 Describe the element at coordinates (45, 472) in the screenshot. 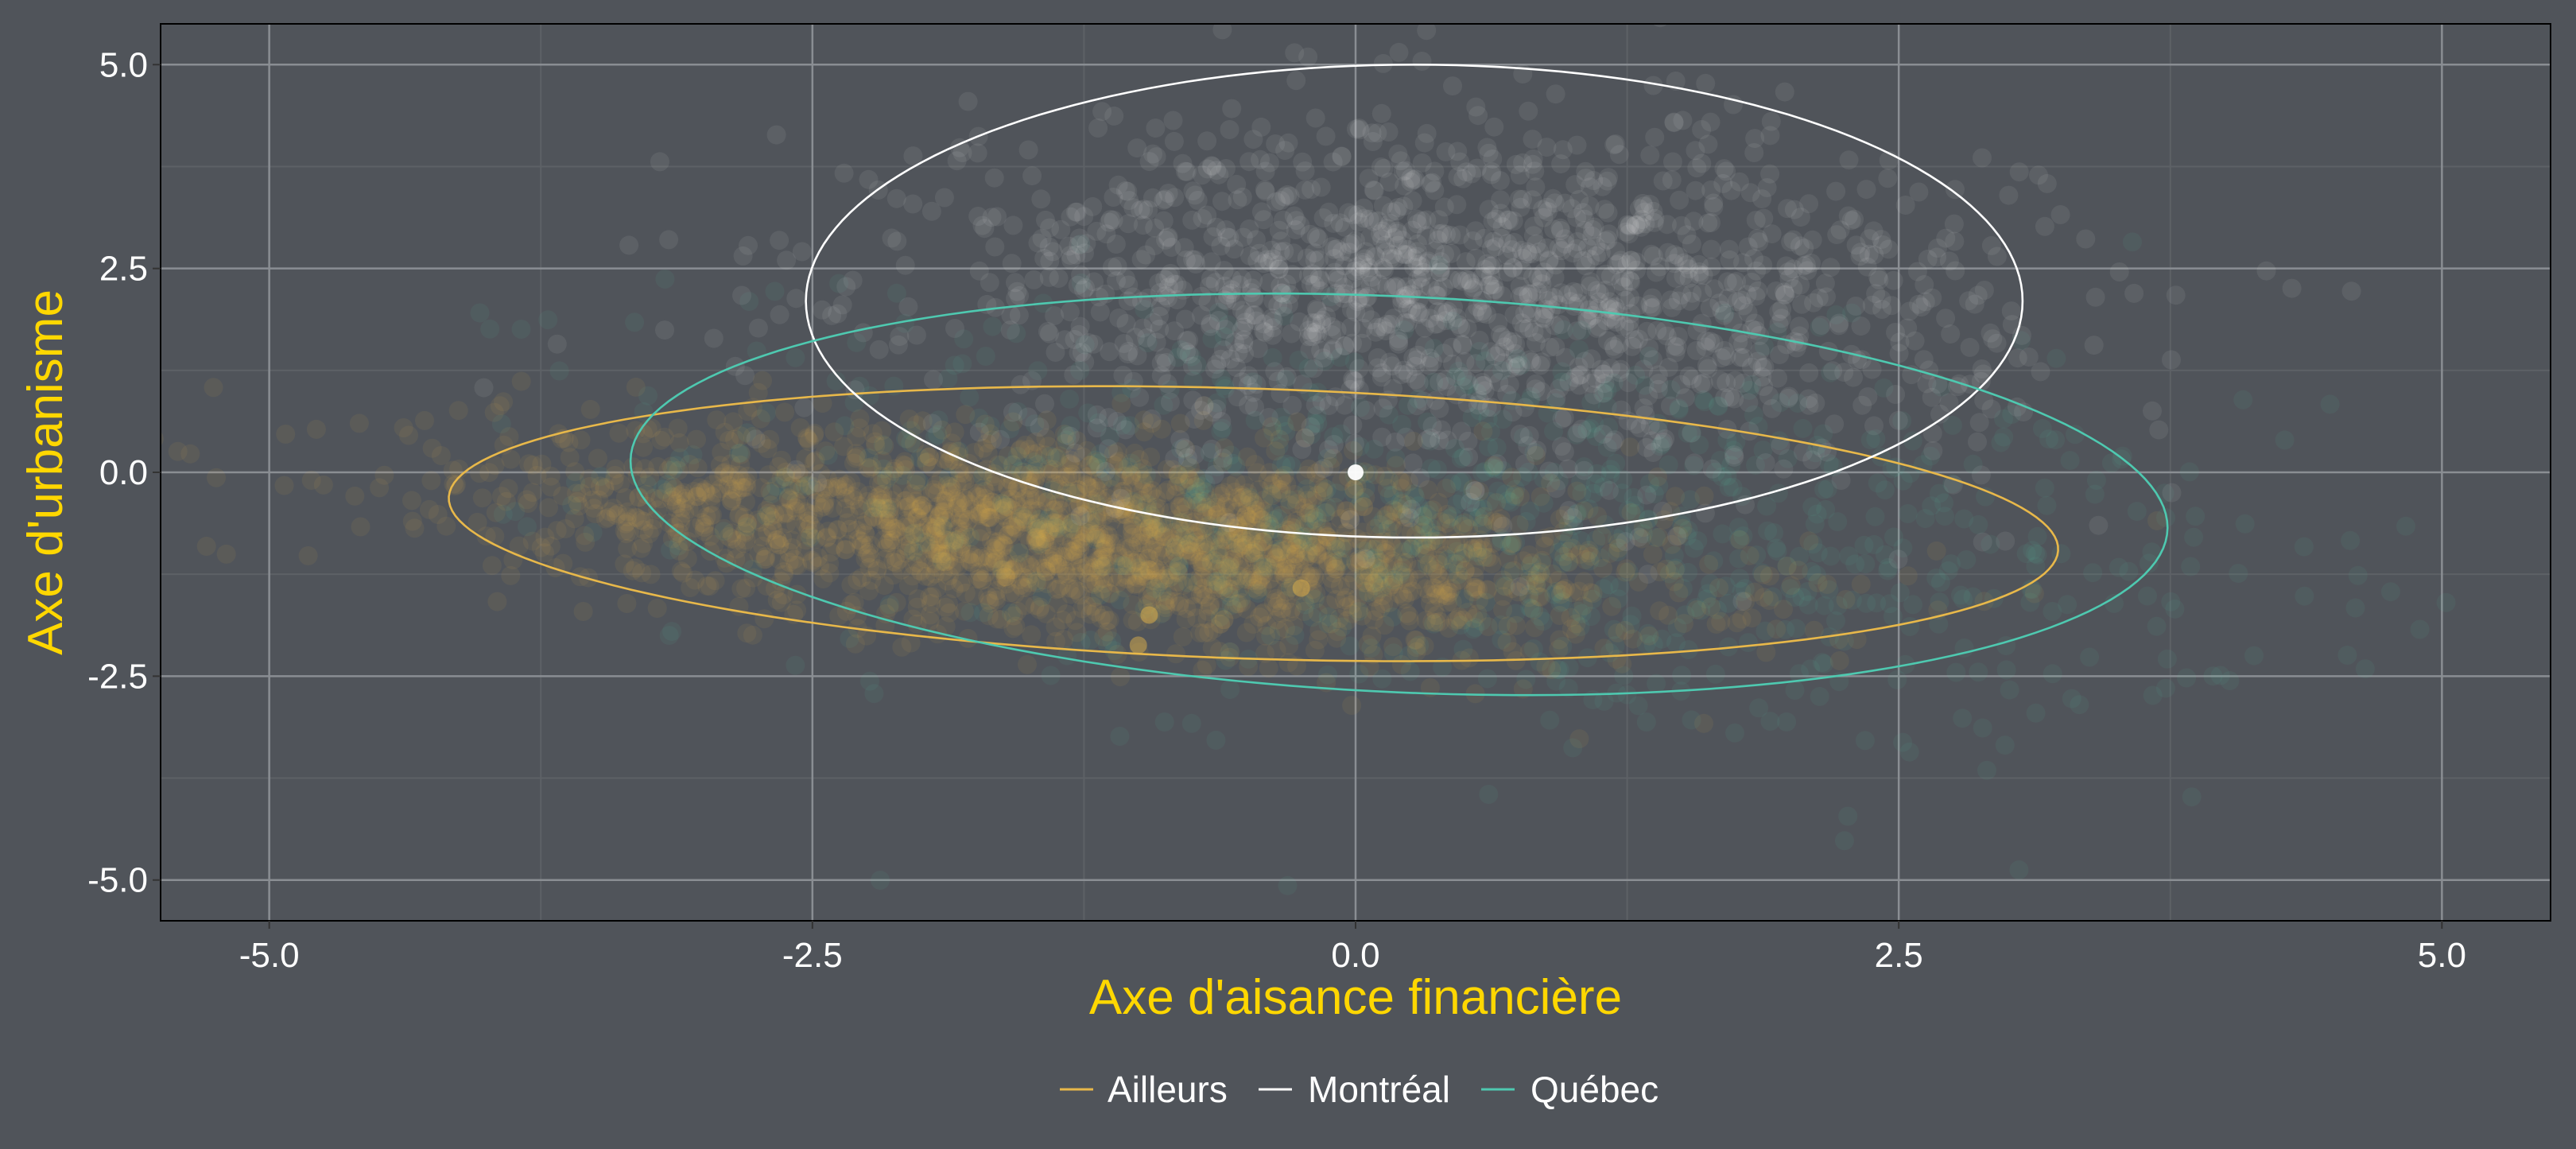

I see `y-axis-title: Axe d'urbanisme` at that location.